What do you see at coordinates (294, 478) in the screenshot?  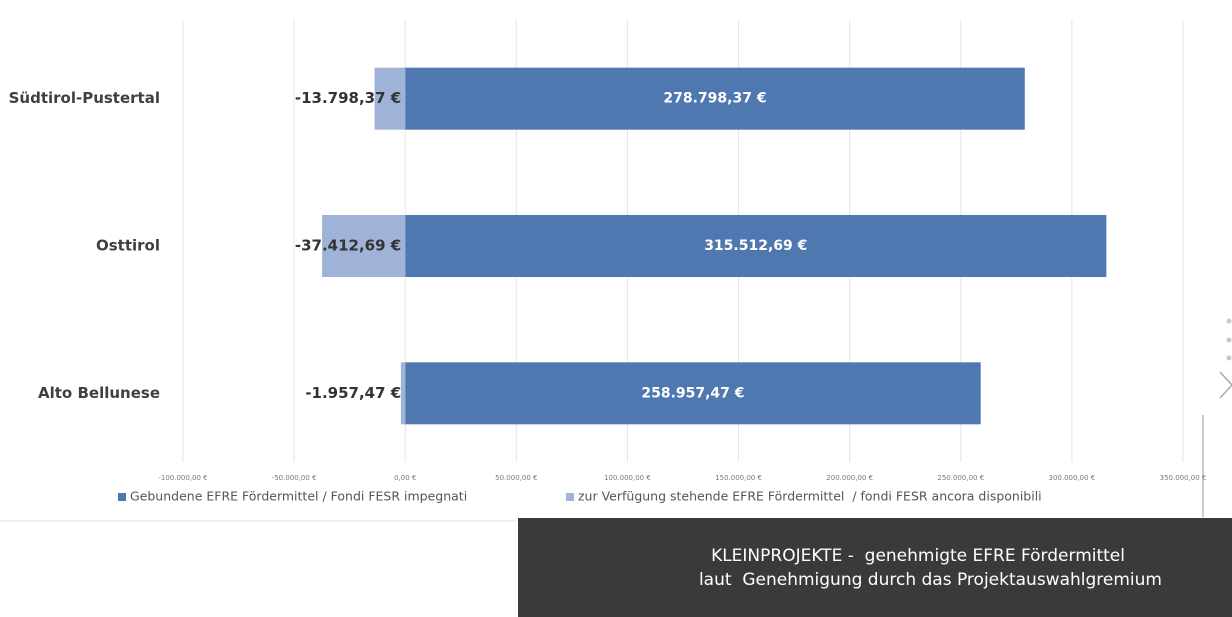 I see `x-tick-label: -50.000,00 €` at bounding box center [294, 478].